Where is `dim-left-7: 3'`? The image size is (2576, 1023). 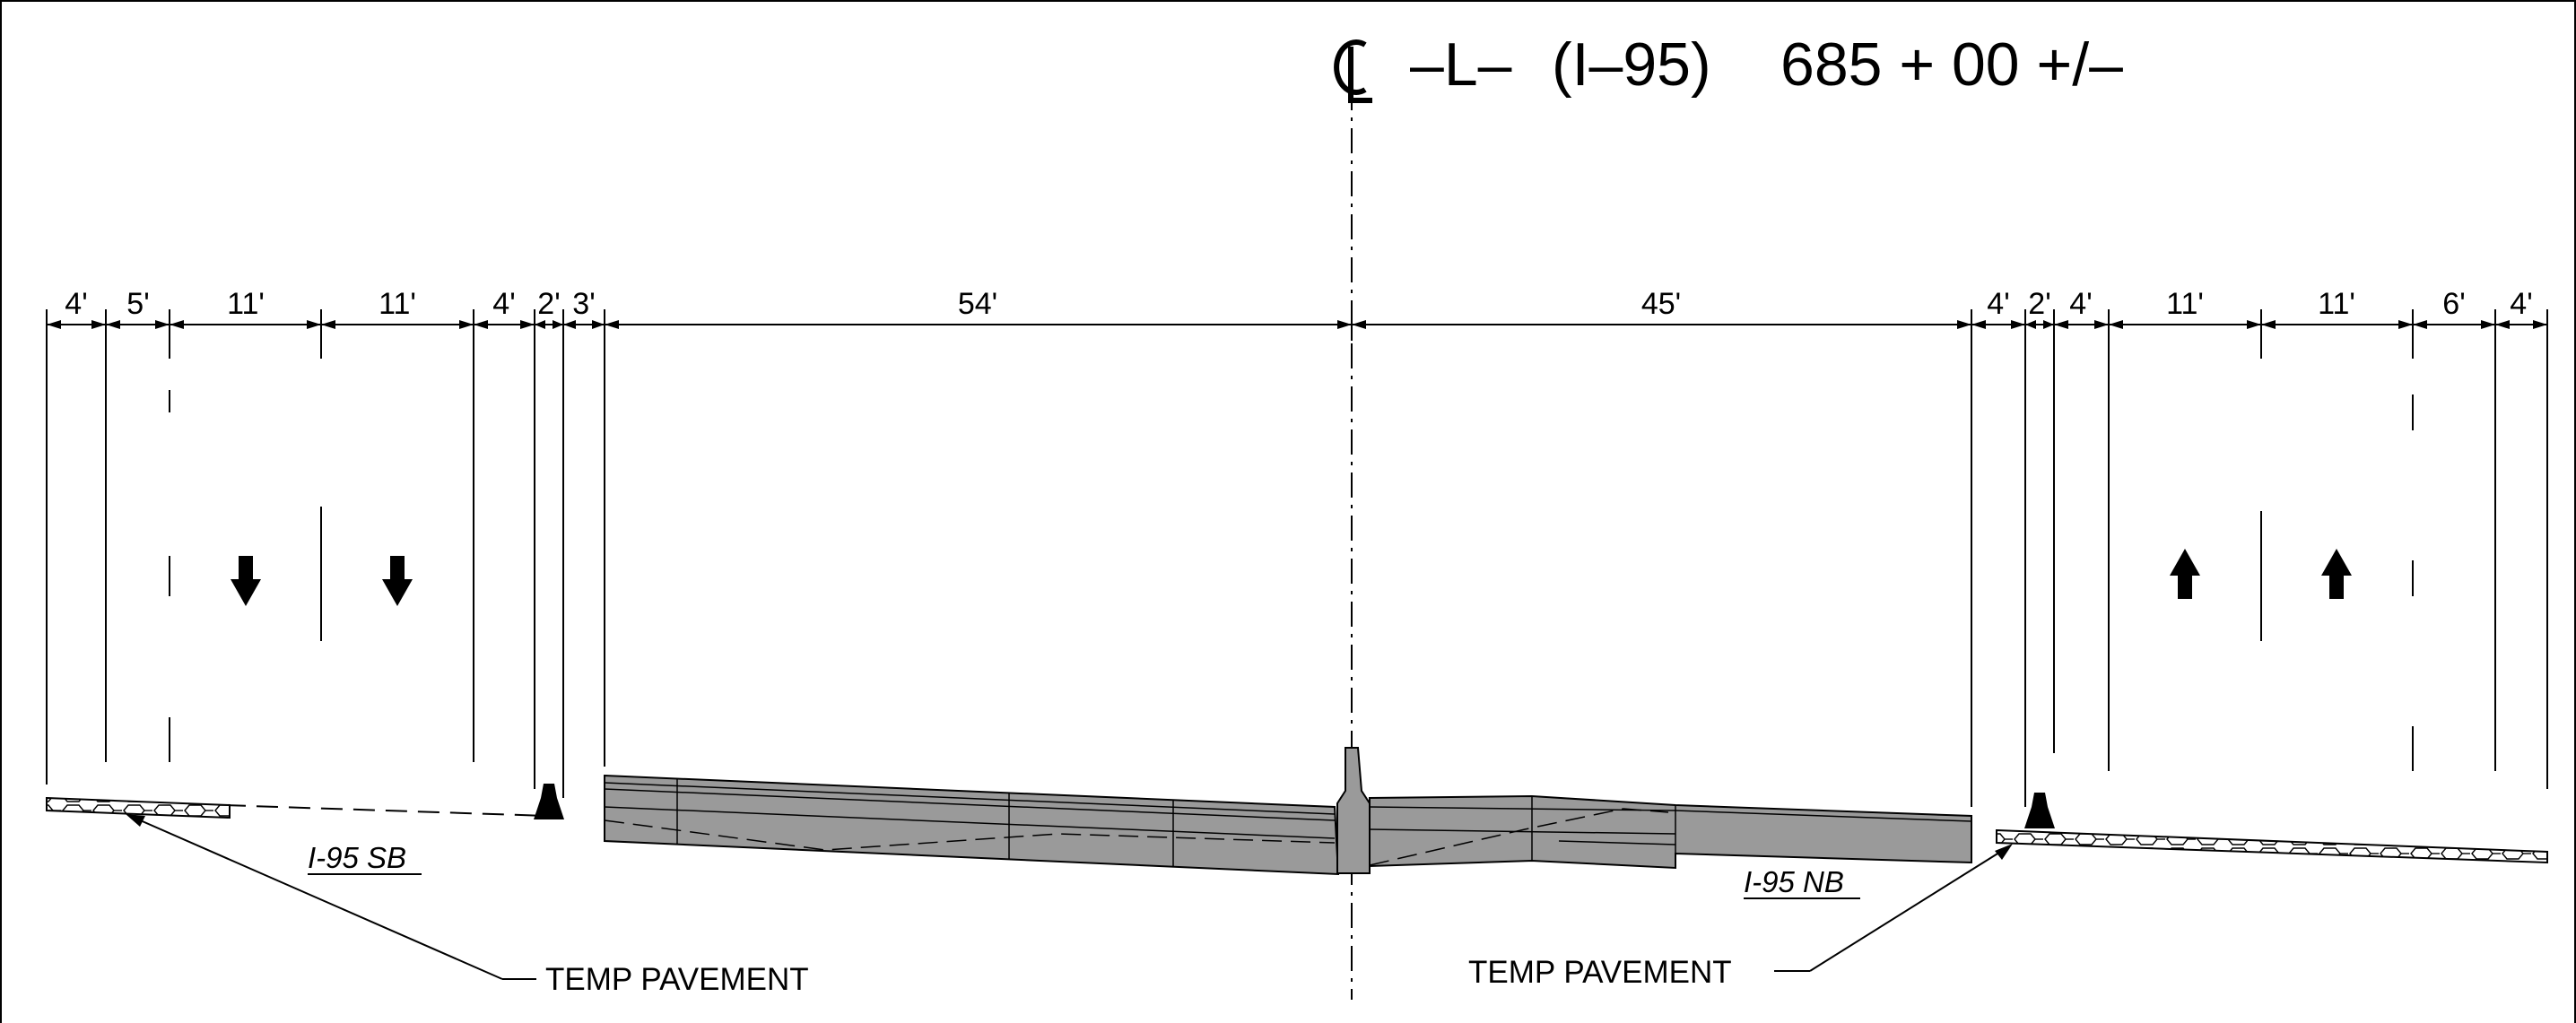
dim-left-7: 3' is located at coordinates (583, 304).